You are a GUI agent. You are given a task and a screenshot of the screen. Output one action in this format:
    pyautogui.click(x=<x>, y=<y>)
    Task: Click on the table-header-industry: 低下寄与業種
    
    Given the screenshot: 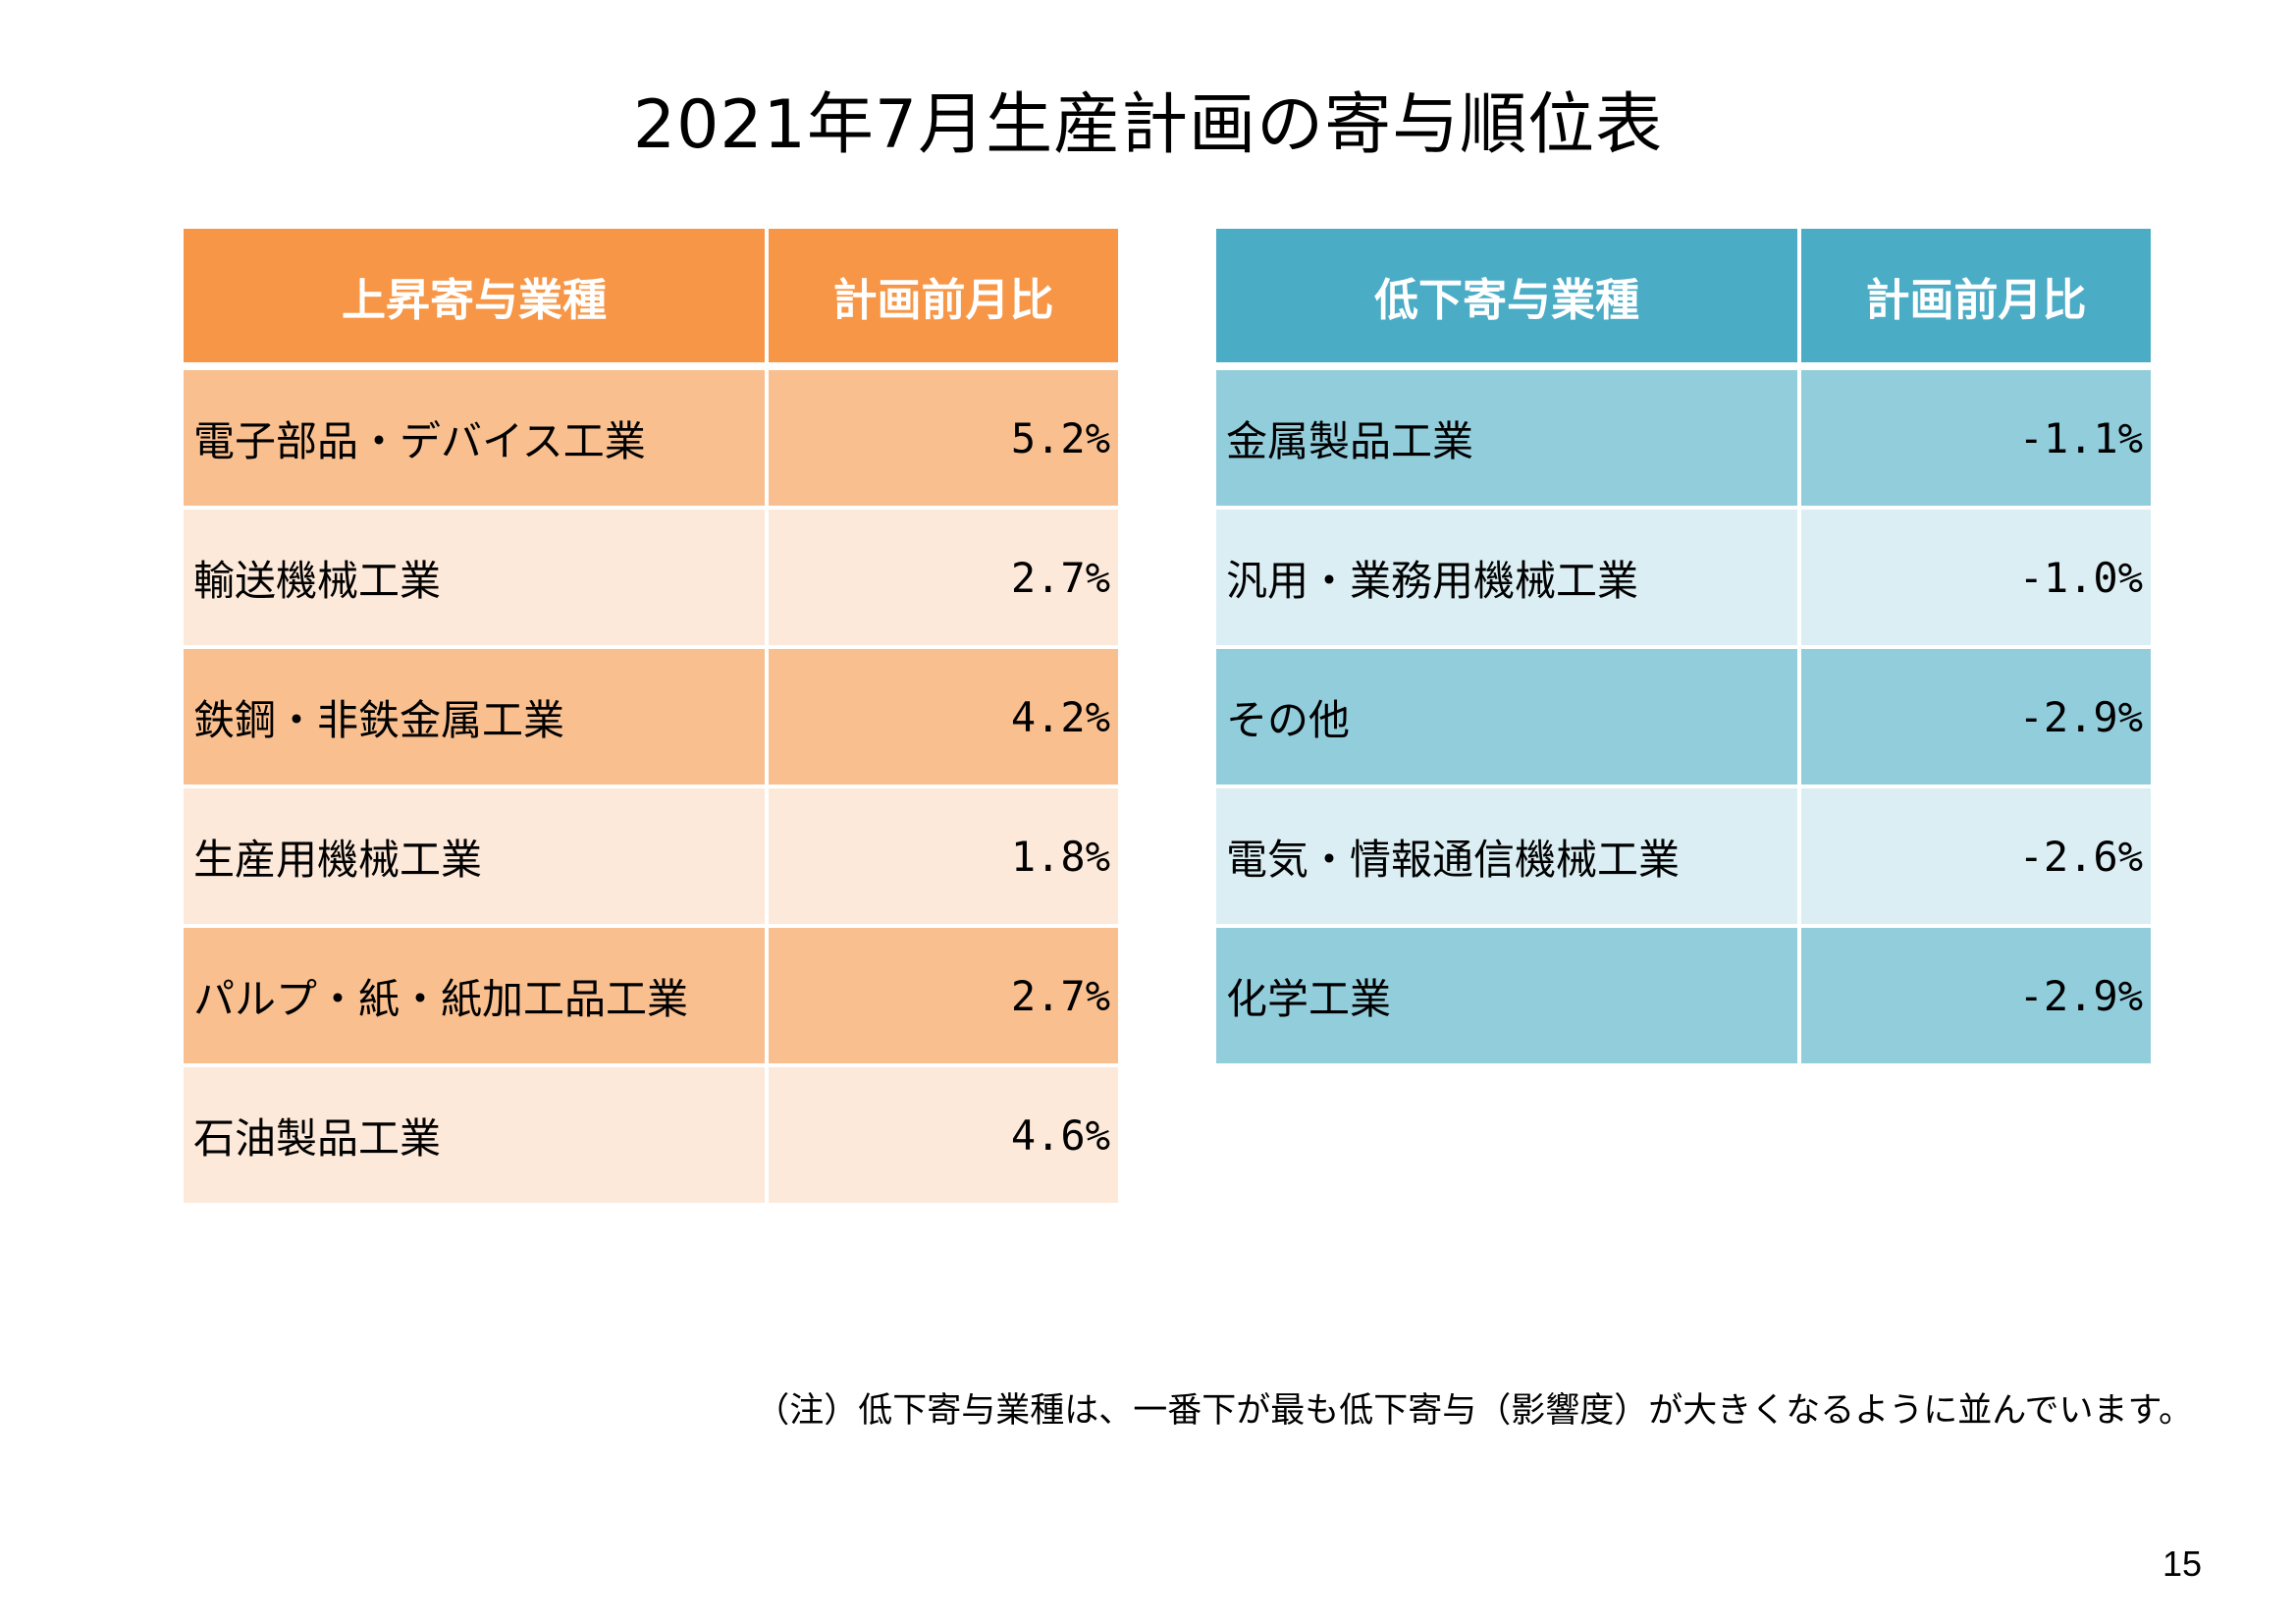 What is the action you would take?
    pyautogui.click(x=1506, y=295)
    